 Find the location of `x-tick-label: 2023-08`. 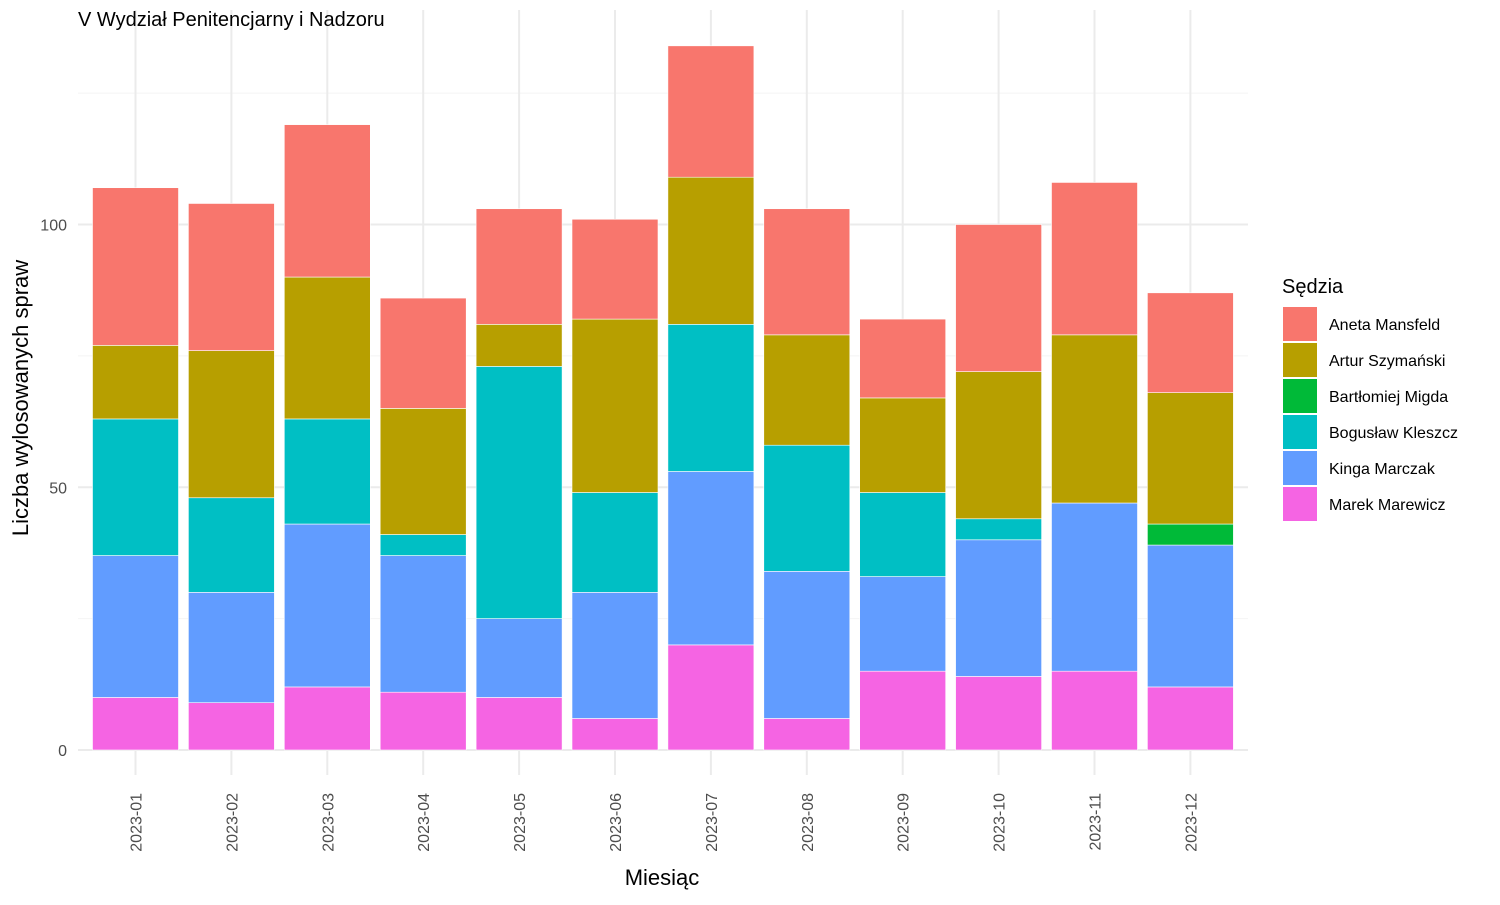

x-tick-label: 2023-08 is located at coordinates (808, 822).